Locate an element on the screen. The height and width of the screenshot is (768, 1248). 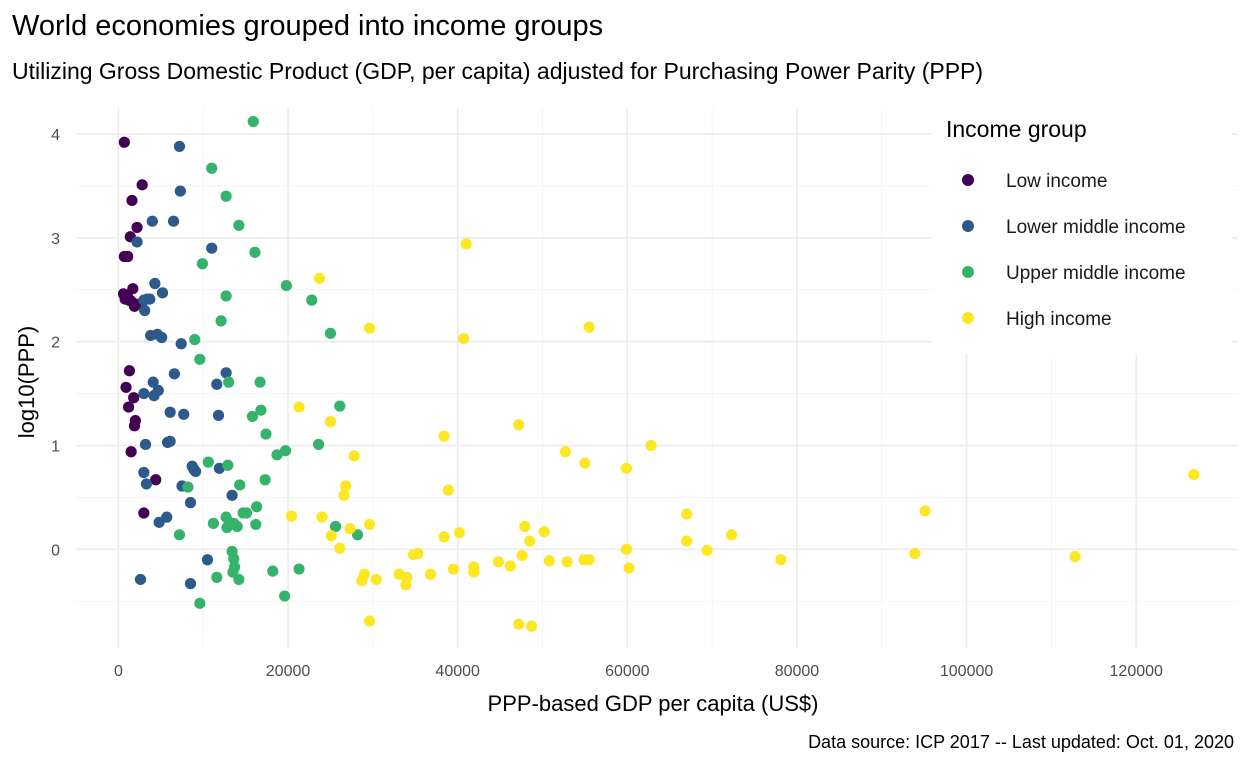
legend-label: High income is located at coordinates (1059, 319).